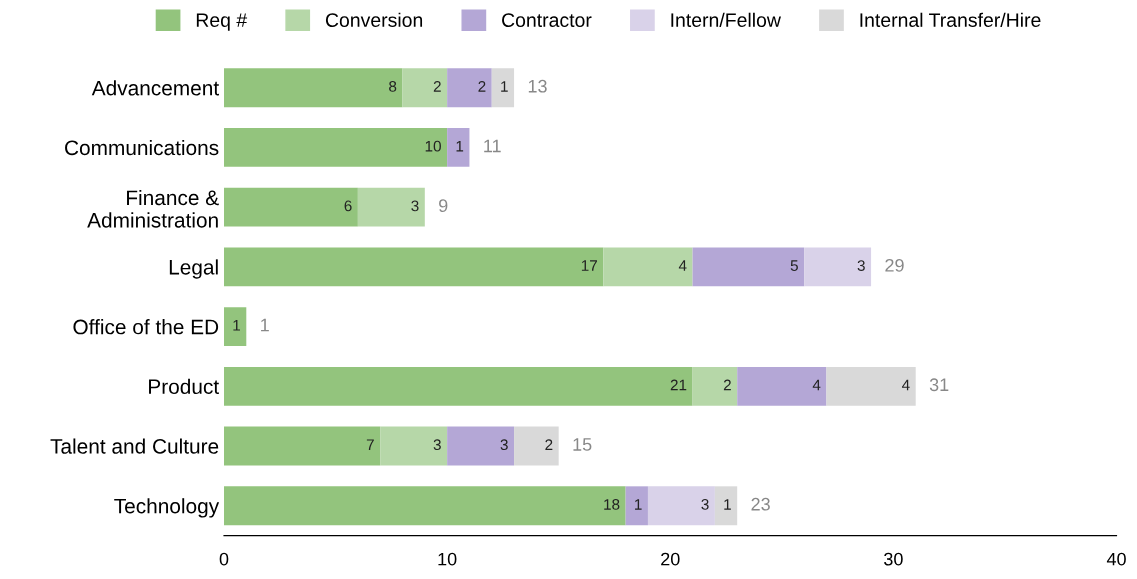 Image resolution: width=1137 pixels, height=579 pixels. What do you see at coordinates (167, 508) in the screenshot?
I see `y-tick-label: Technology` at bounding box center [167, 508].